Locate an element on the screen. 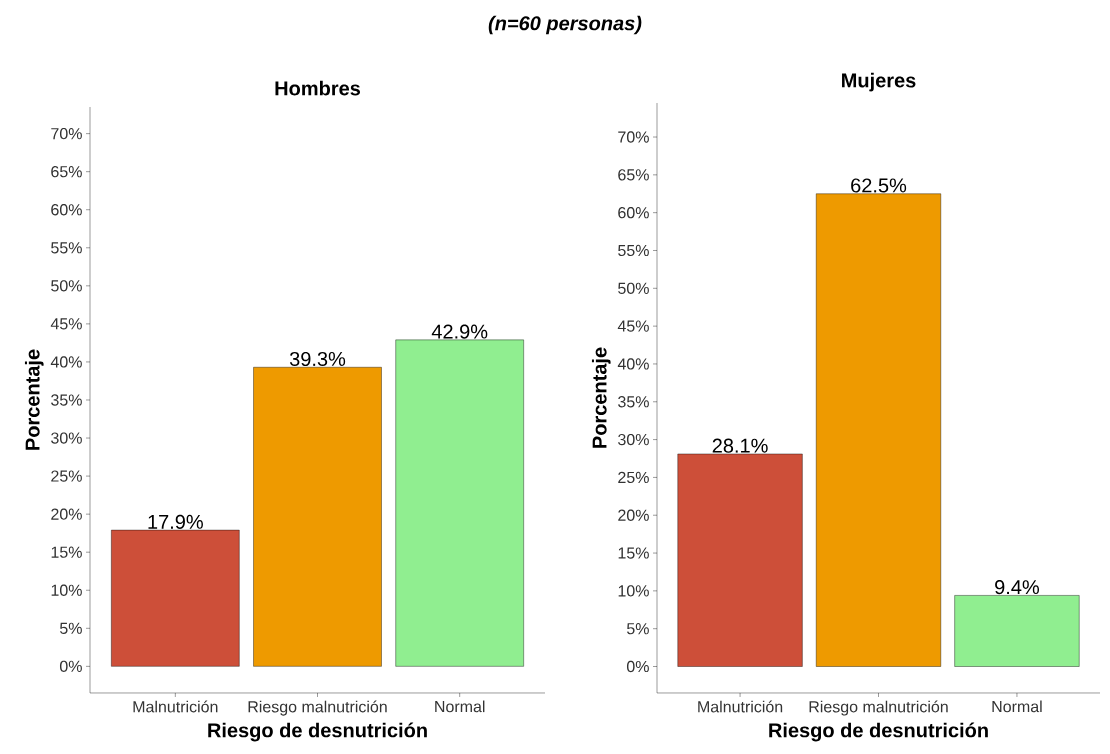 This screenshot has width=1110, height=754. chart-title: Hombres is located at coordinates (318, 88).